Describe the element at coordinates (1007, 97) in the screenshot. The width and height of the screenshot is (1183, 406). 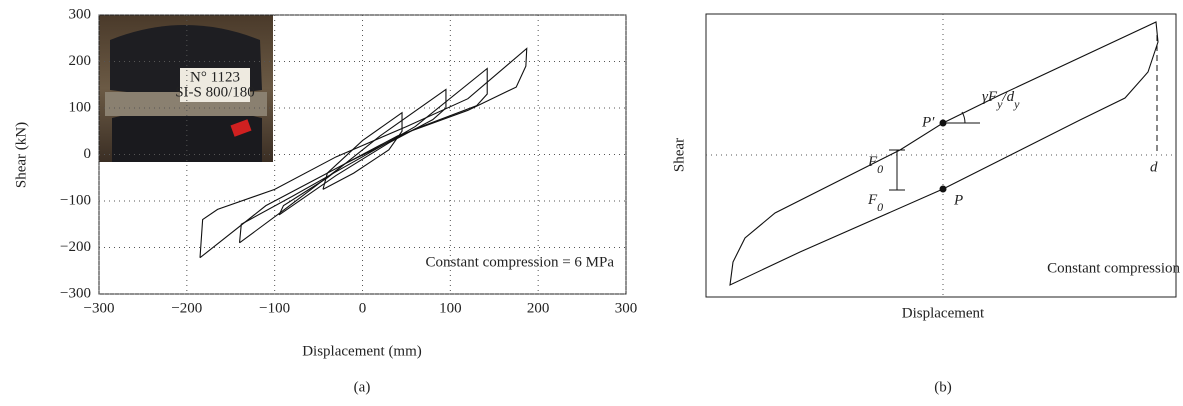
I see `label-part: /d` at that location.